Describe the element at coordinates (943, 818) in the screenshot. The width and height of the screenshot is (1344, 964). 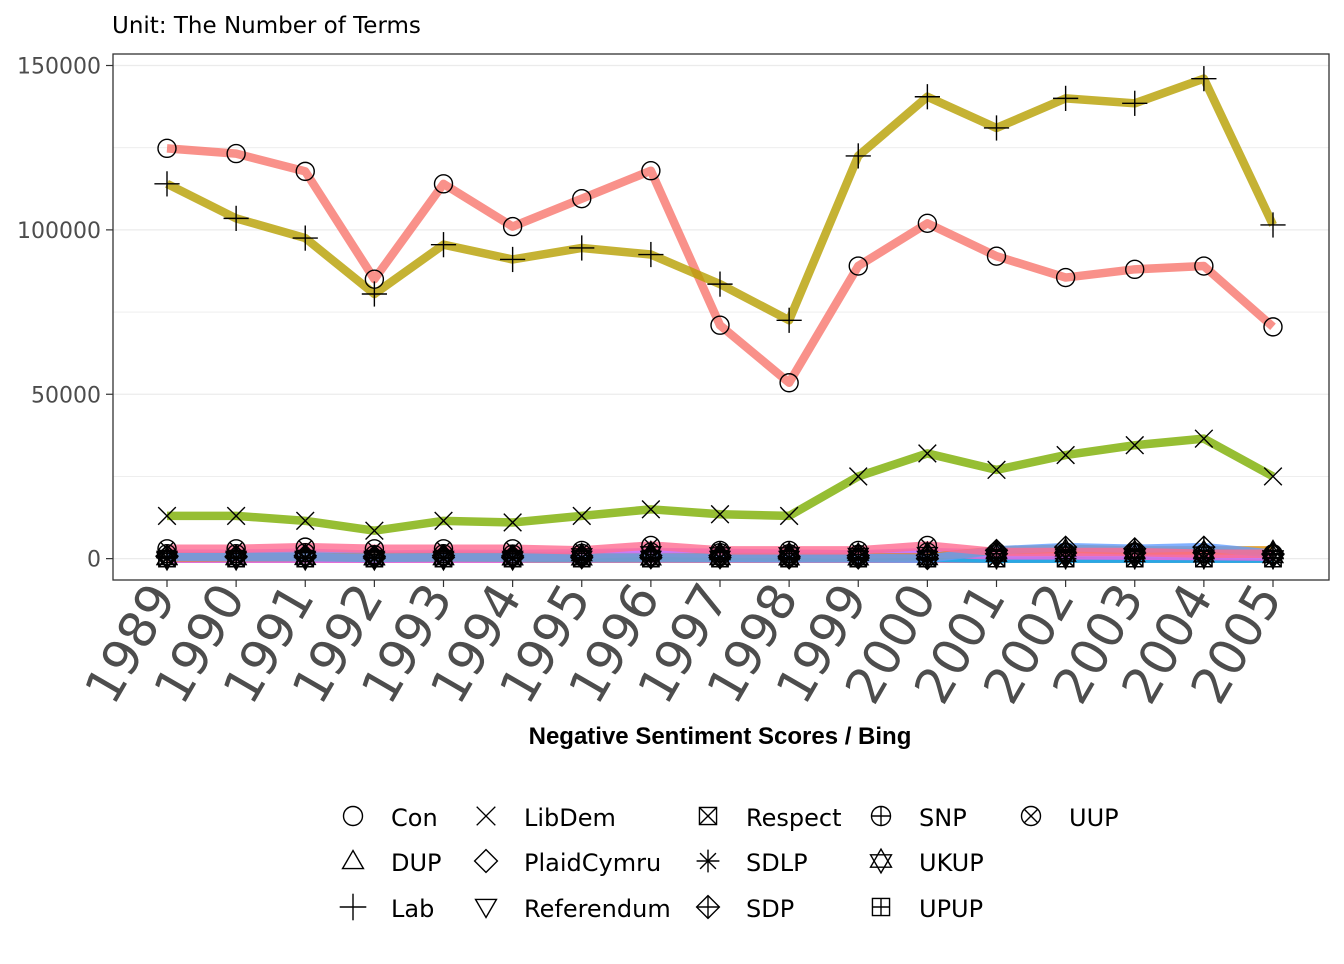
I see `legend-label: SNP` at that location.